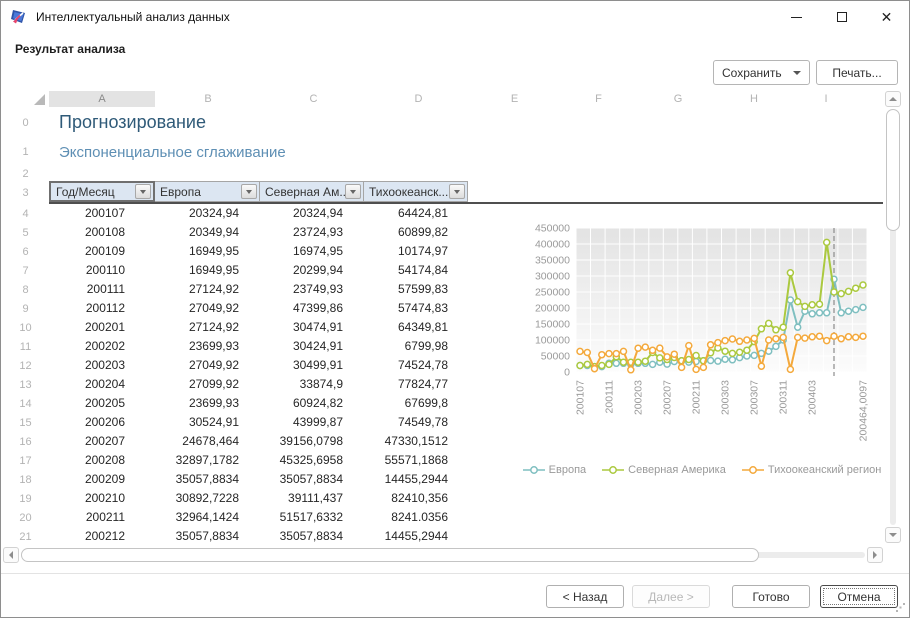 The width and height of the screenshot is (910, 618). Describe the element at coordinates (901, 608) in the screenshot. I see `resize-grip-icon` at that location.